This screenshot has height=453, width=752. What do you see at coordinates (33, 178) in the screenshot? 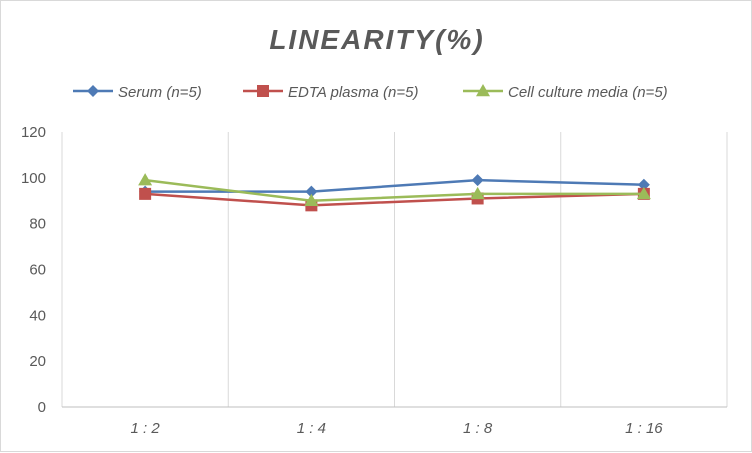
I see `y-tick-label: 100` at bounding box center [33, 178].